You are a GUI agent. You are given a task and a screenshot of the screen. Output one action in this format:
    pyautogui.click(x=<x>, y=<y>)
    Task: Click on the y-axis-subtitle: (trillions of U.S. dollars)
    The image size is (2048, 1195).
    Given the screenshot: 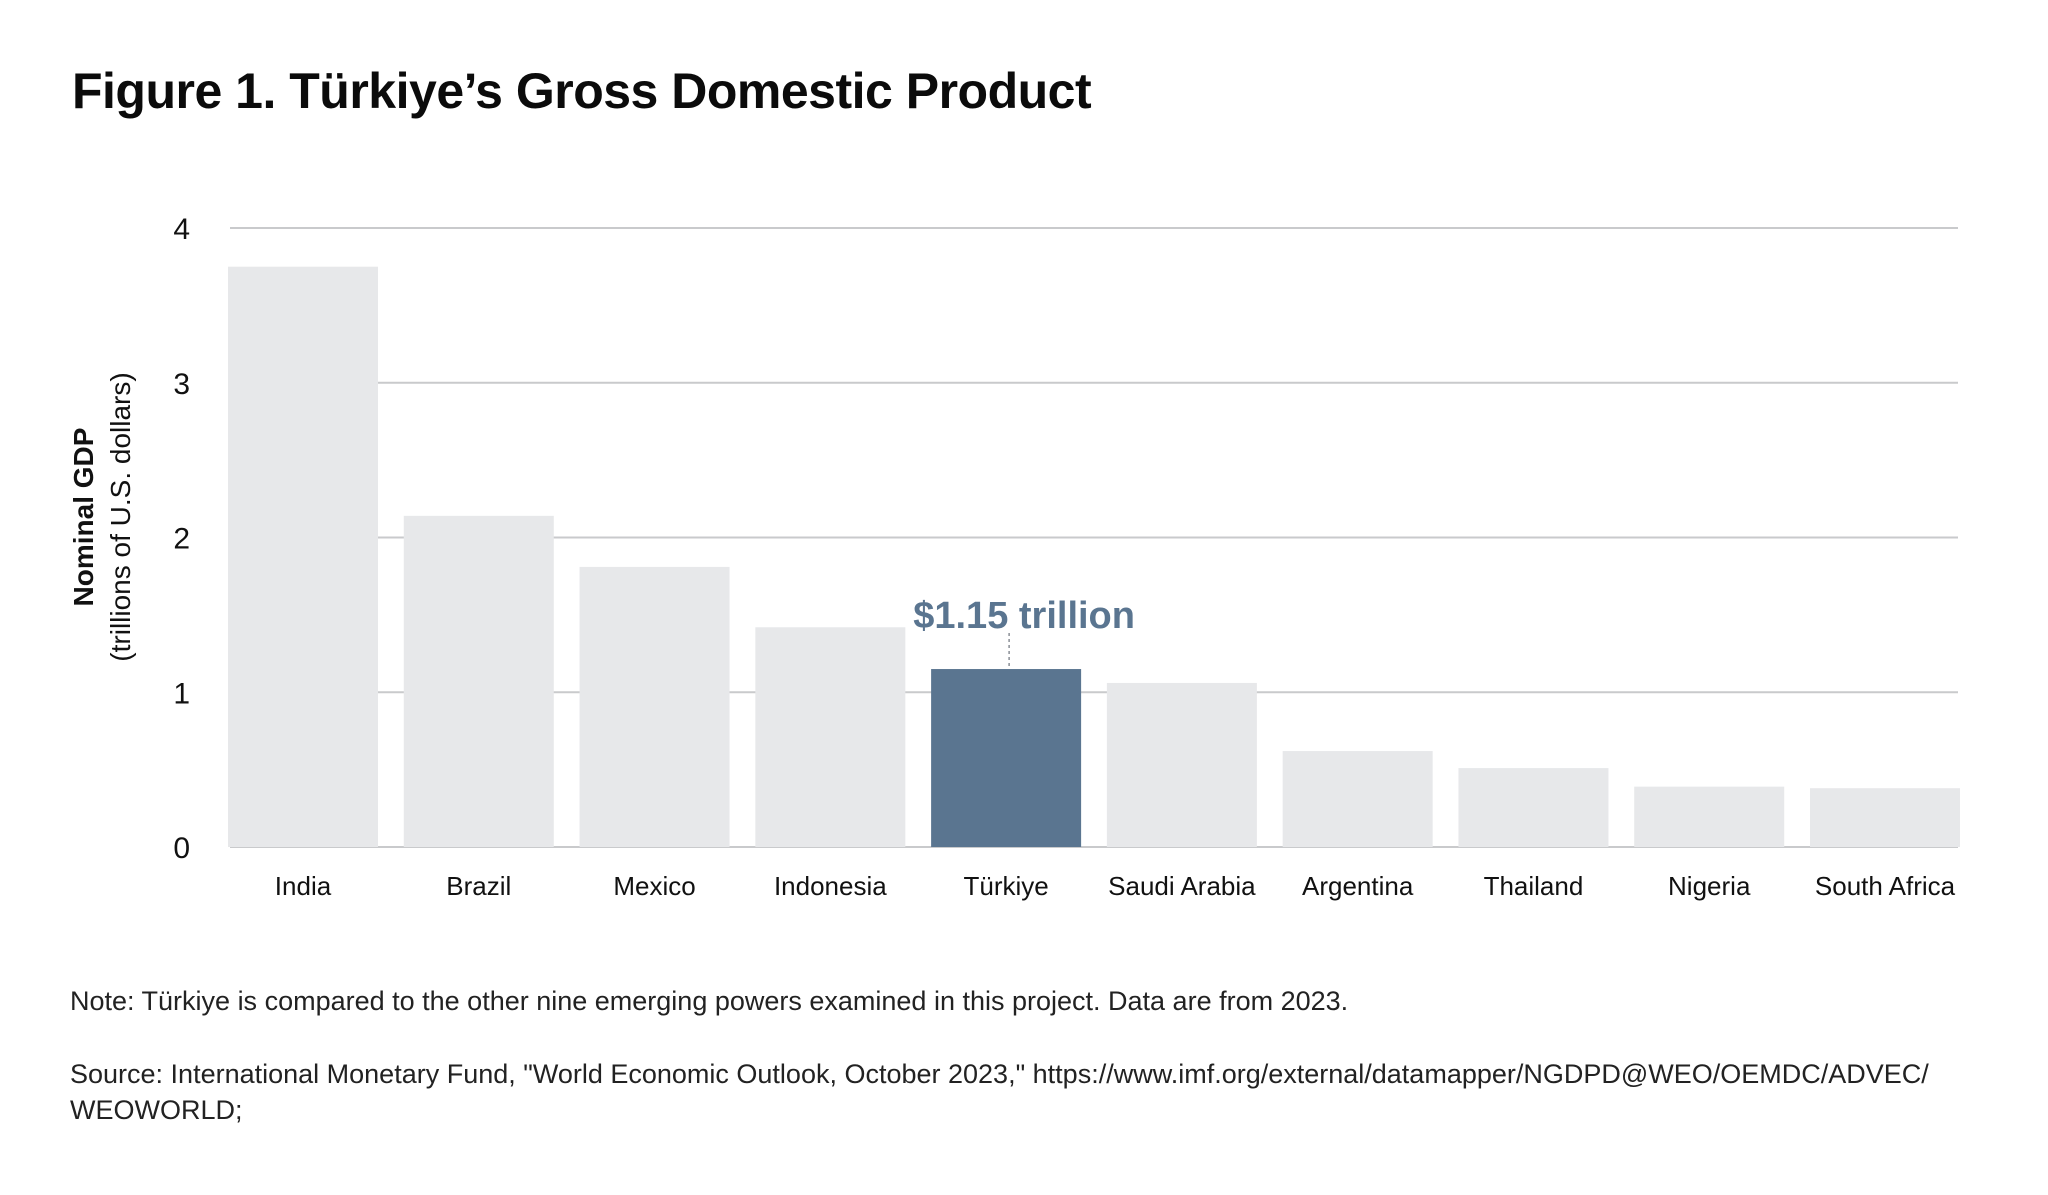 What is the action you would take?
    pyautogui.click(x=120, y=516)
    